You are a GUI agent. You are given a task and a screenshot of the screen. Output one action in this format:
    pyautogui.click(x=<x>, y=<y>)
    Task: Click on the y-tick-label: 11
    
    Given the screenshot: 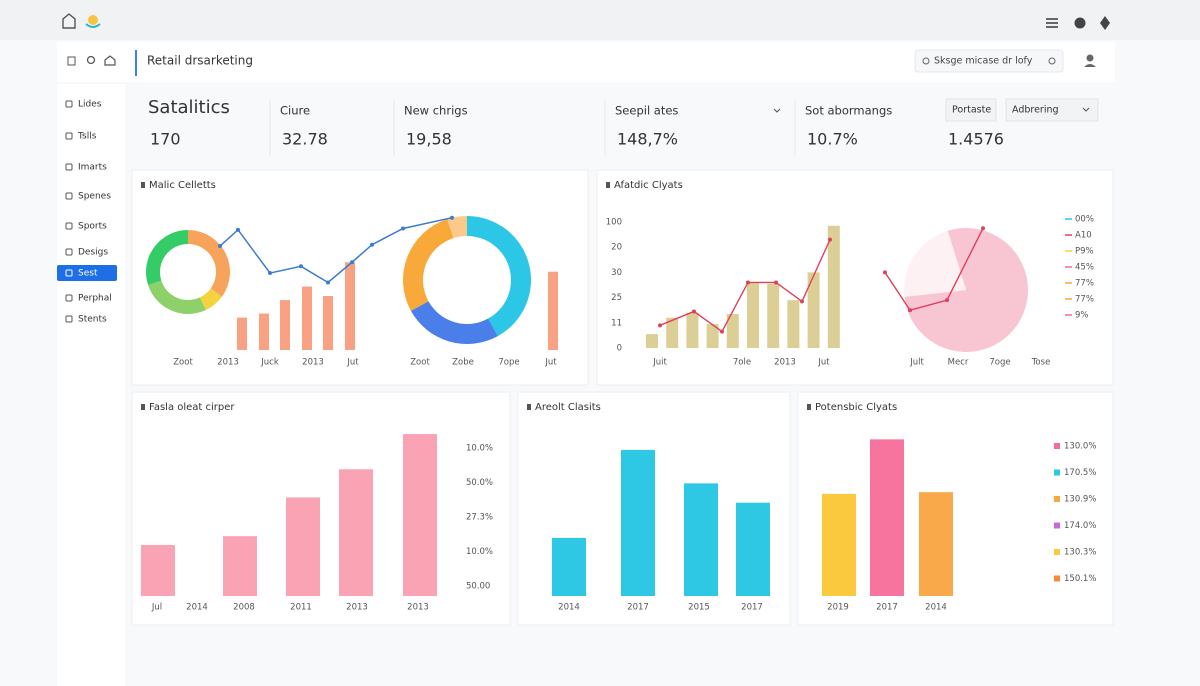 What is the action you would take?
    pyautogui.click(x=616, y=323)
    